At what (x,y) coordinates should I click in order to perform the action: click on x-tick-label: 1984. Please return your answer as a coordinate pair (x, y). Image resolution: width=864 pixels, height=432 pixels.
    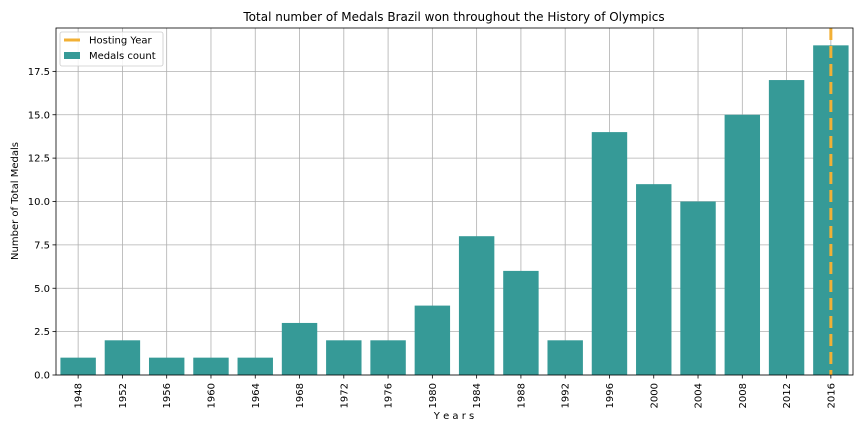
    Looking at the image, I should click on (477, 395).